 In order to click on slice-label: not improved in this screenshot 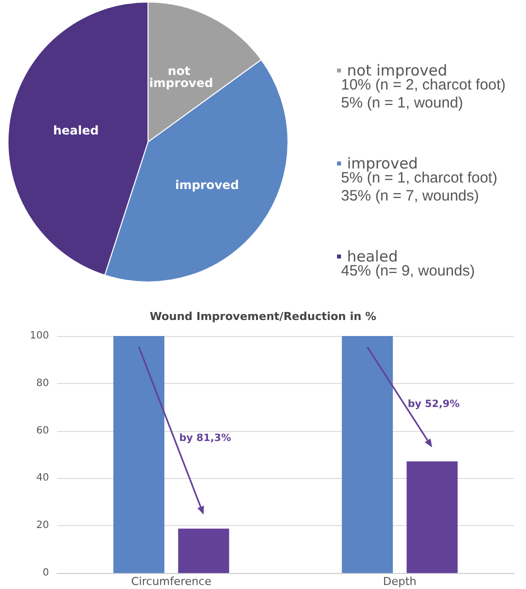, I will do `click(181, 77)`.